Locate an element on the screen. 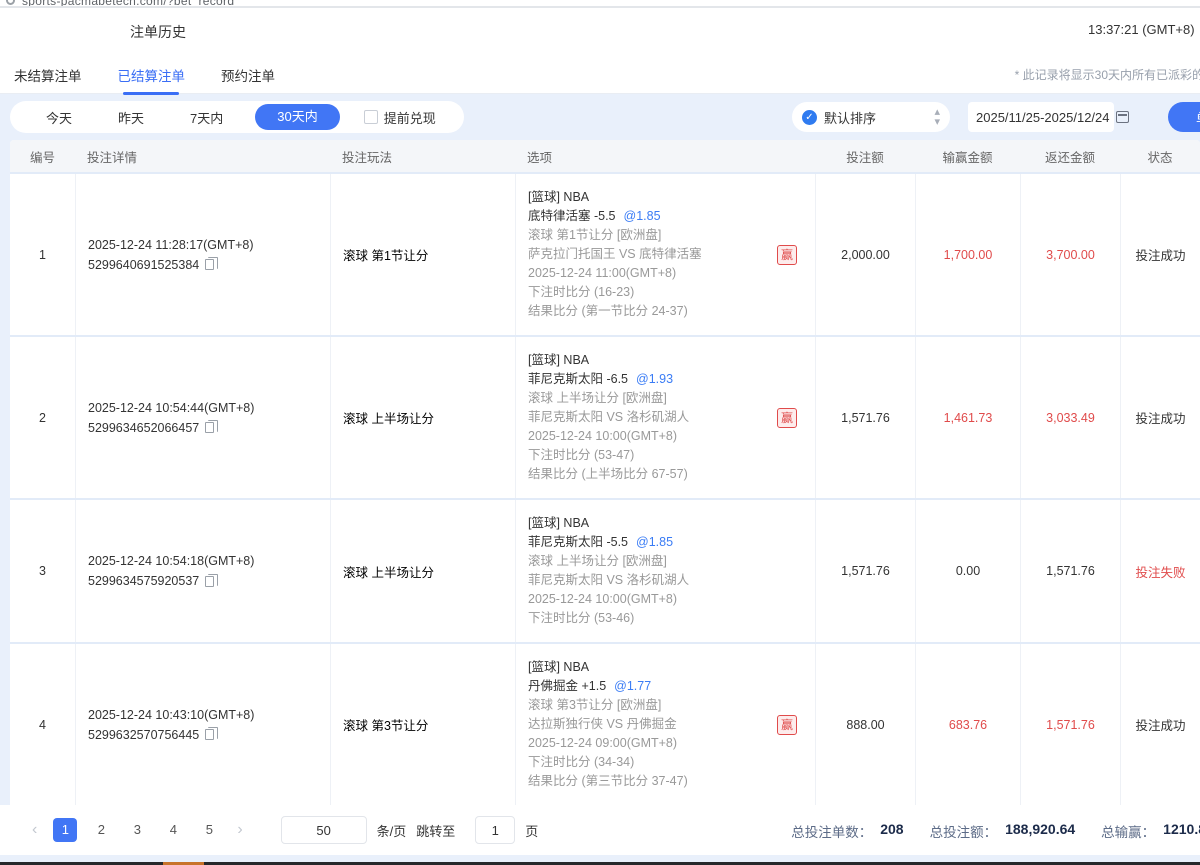 This screenshot has width=1200, height=865. bet-time: 2025-12-24 10:54:44(GMT+8) is located at coordinates (171, 407).